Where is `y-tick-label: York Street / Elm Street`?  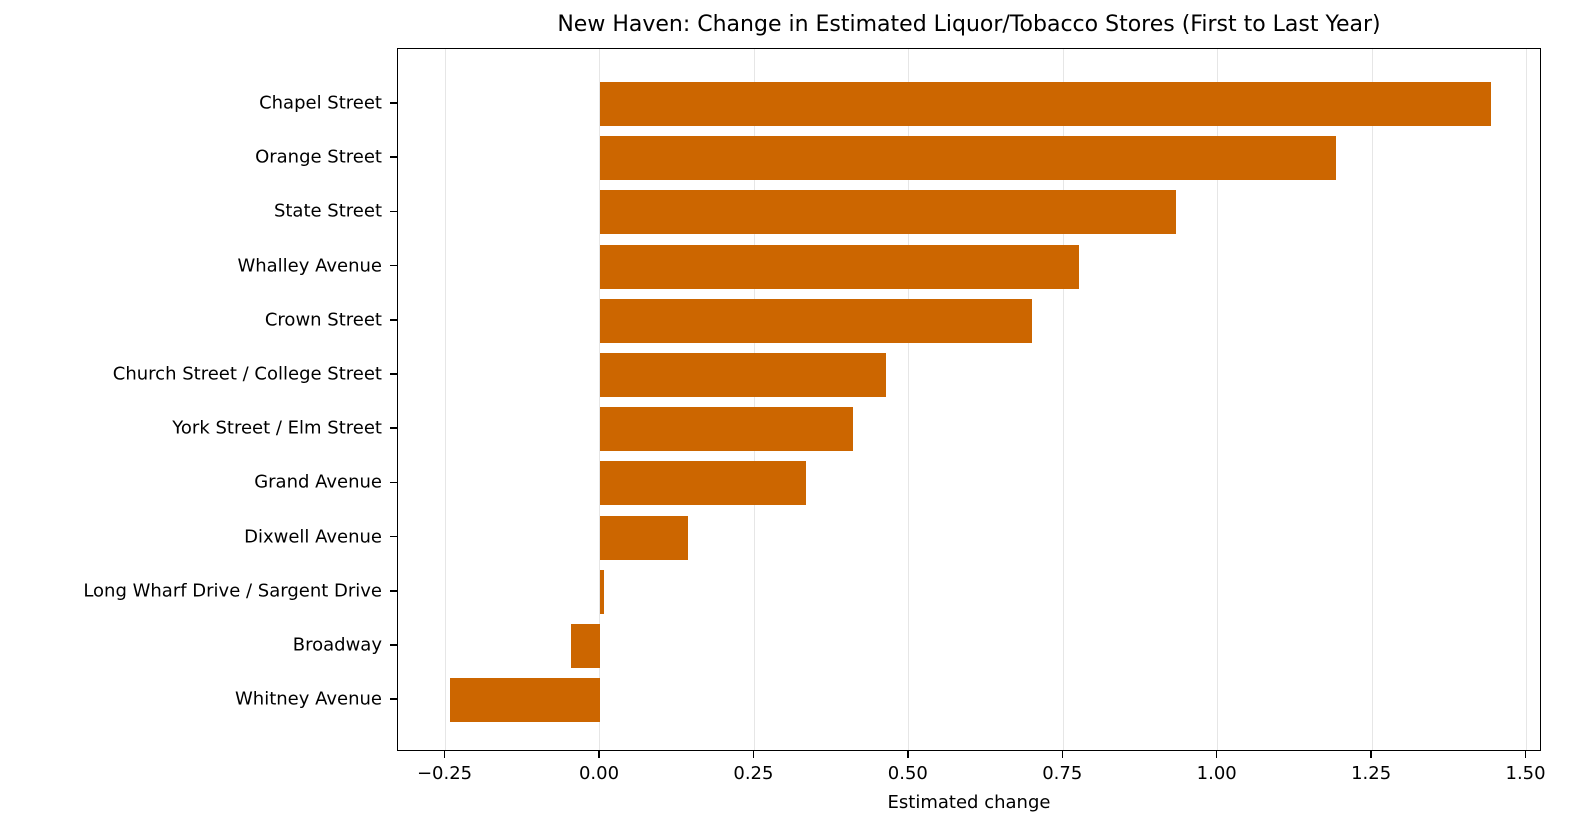
y-tick-label: York Street / Elm Street is located at coordinates (277, 428).